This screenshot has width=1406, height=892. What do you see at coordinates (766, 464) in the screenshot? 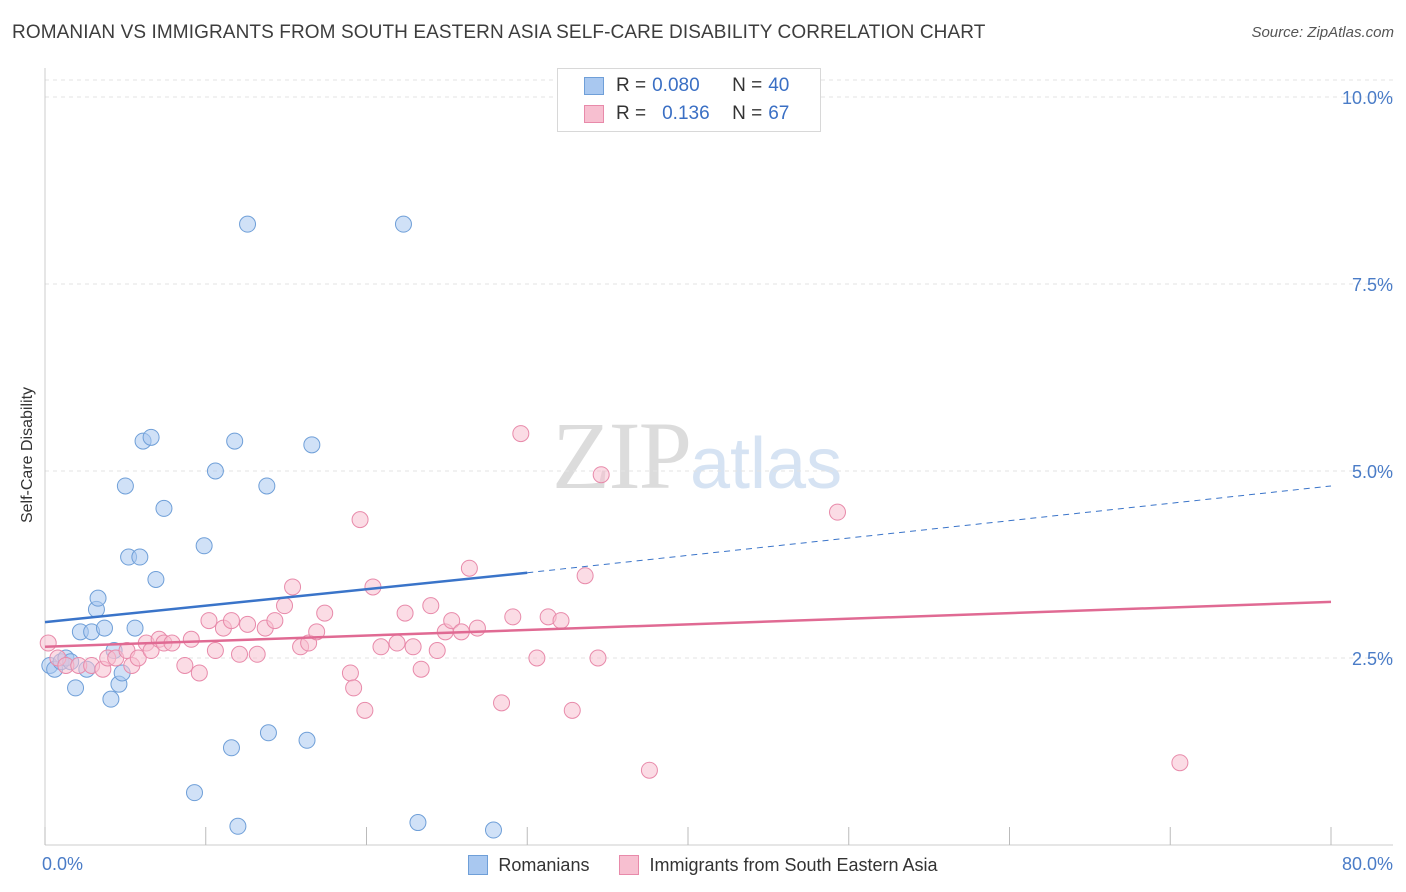
I see `watermark-atlas: atlas` at bounding box center [766, 464].